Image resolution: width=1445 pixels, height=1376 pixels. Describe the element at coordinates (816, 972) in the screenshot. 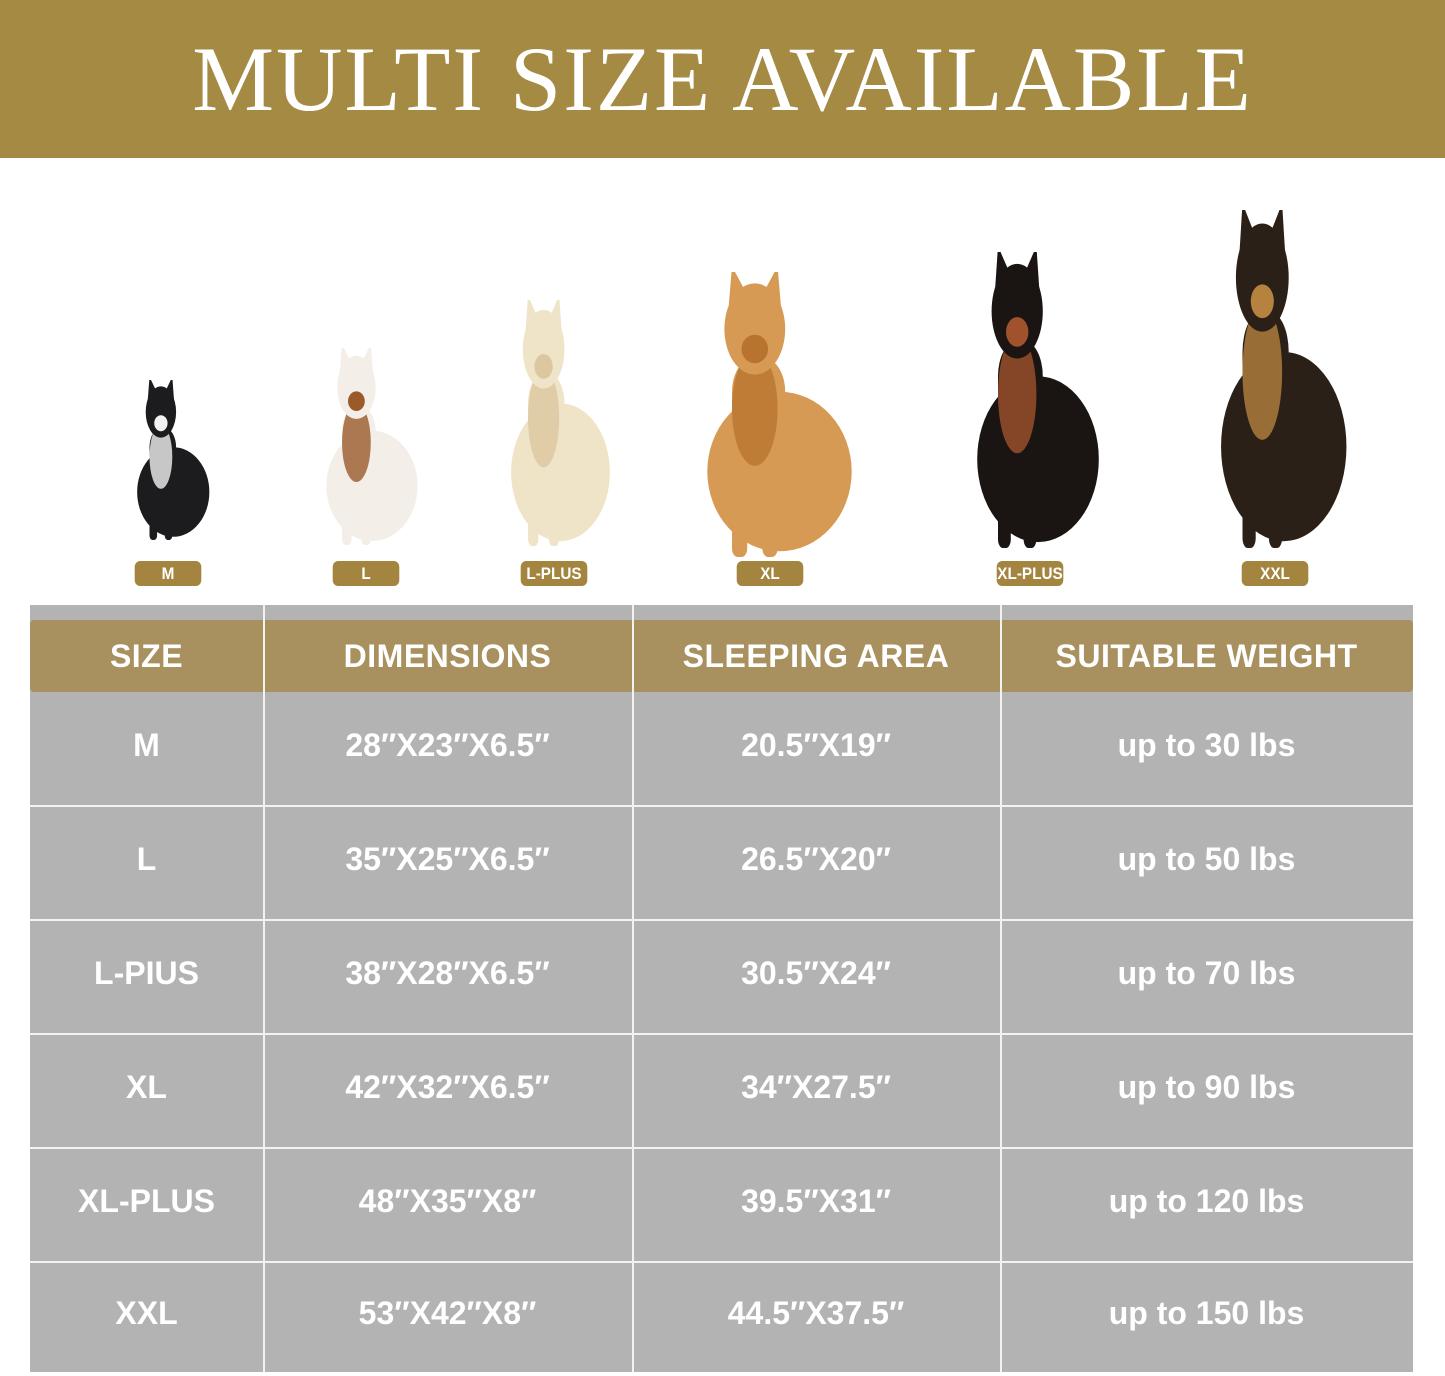

I see `table-cell: 30.5″X24″` at that location.